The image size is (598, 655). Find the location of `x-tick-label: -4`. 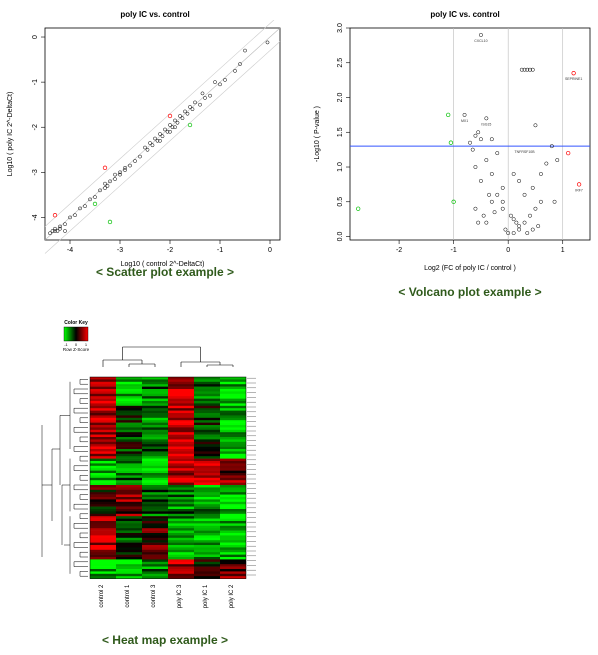

x-tick-label: -4 is located at coordinates (70, 250).